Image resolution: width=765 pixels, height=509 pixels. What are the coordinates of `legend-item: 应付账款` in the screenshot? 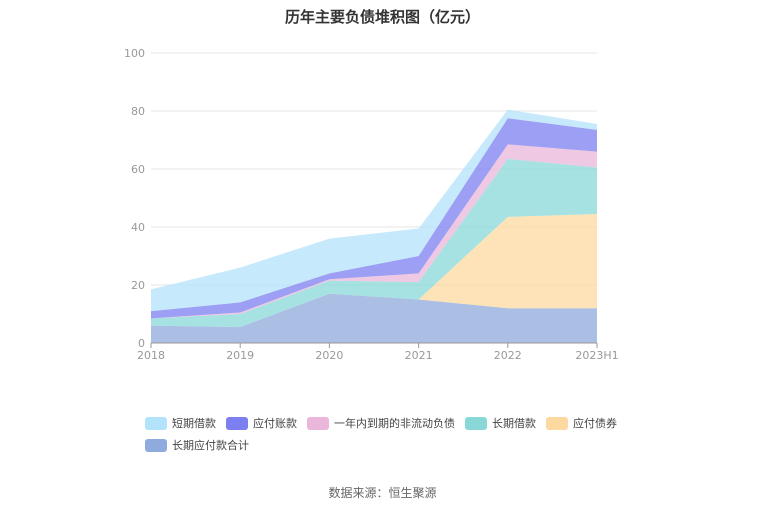 It's located at (261, 423).